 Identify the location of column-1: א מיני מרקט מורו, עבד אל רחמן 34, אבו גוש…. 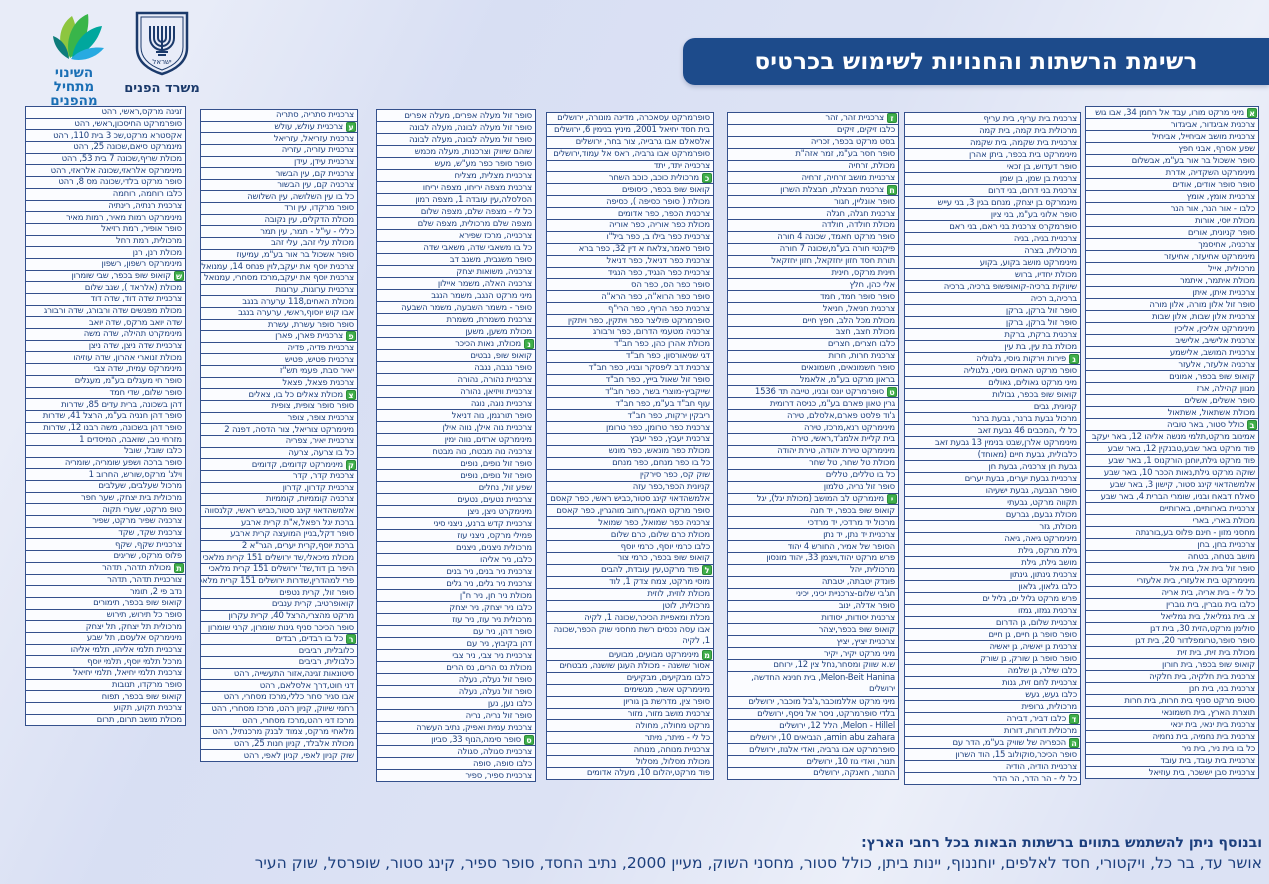
(1172, 442).